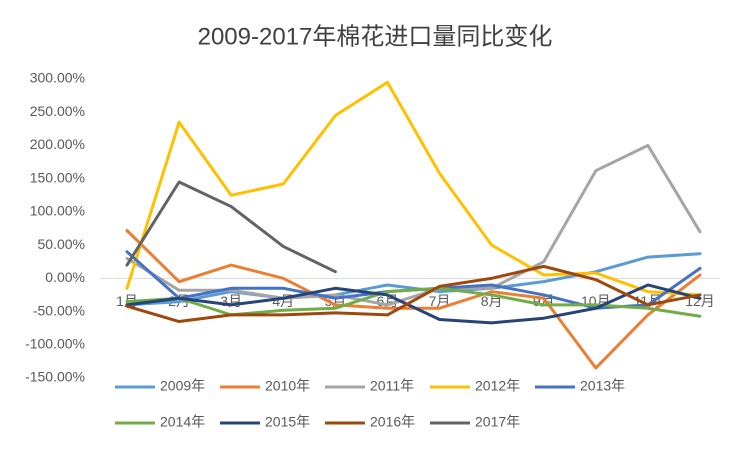 Image resolution: width=750 pixels, height=450 pixels. What do you see at coordinates (287, 422) in the screenshot?
I see `legend-label: 2015年` at bounding box center [287, 422].